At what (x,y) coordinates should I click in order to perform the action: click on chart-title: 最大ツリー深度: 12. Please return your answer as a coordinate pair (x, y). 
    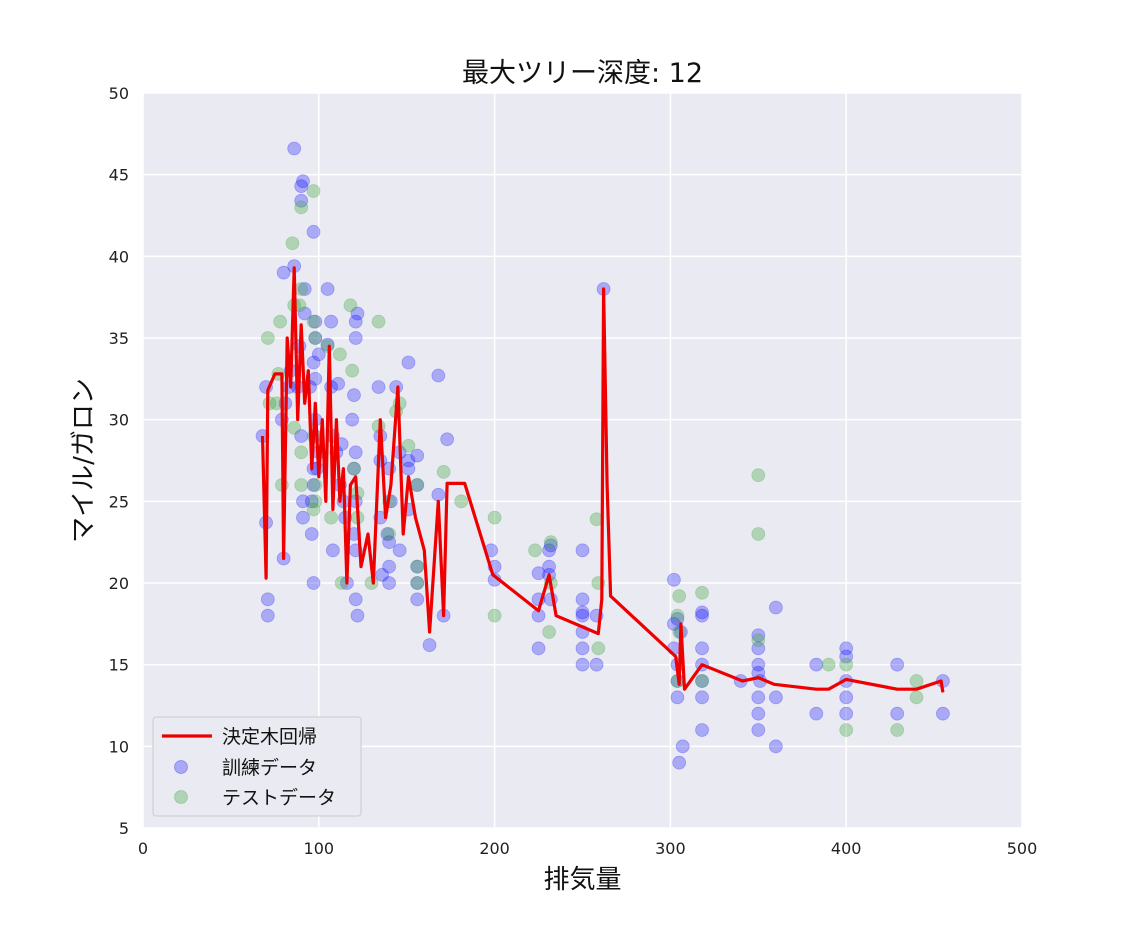
    Looking at the image, I should click on (582, 73).